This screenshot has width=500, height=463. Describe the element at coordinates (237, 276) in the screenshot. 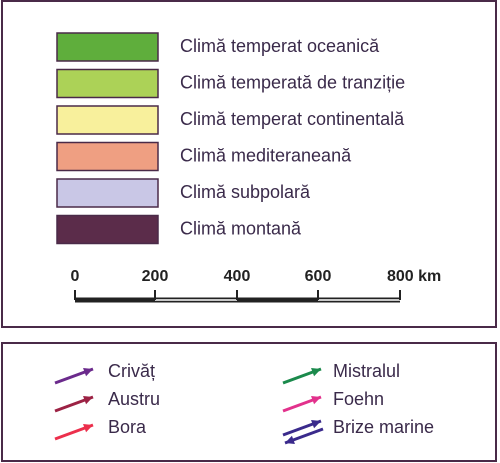

I see `scale-label: 400` at that location.